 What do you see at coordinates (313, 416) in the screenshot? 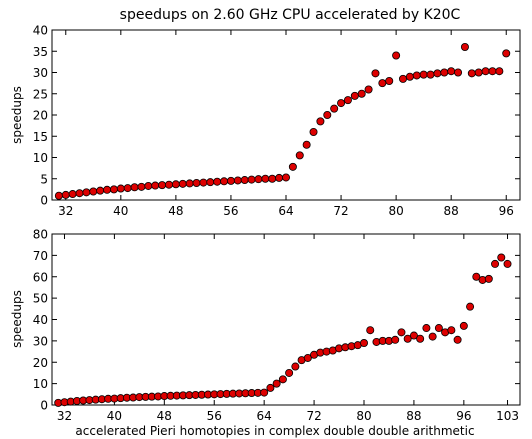
I see `x-tick-label: 72` at bounding box center [313, 416].